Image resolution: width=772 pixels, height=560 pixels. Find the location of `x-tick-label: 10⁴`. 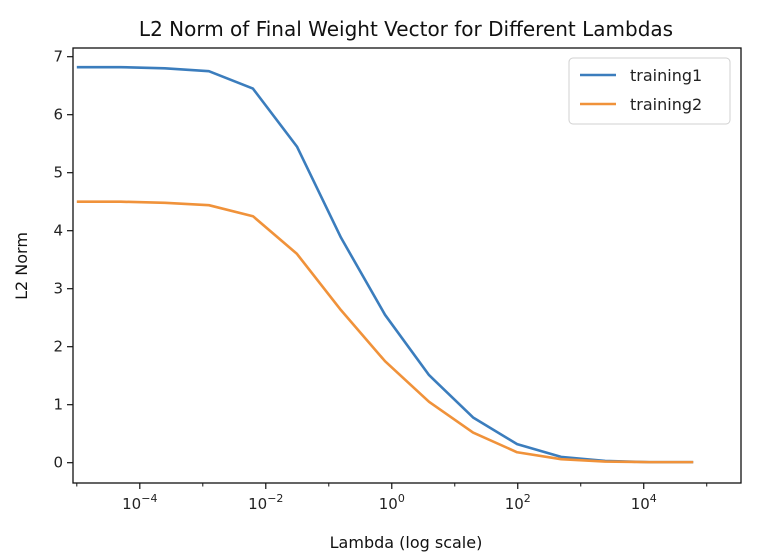

x-tick-label: 10⁴ is located at coordinates (644, 502).